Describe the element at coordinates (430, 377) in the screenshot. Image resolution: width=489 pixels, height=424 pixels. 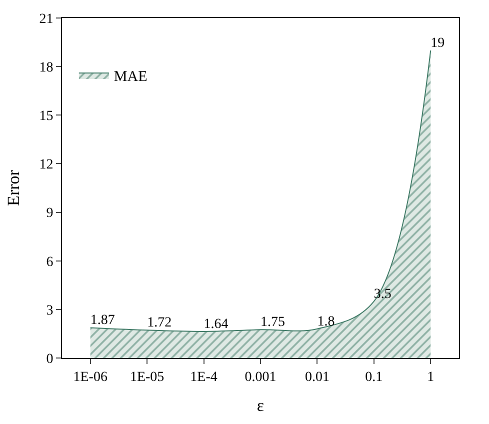
I see `x-tick-label: 1` at that location.